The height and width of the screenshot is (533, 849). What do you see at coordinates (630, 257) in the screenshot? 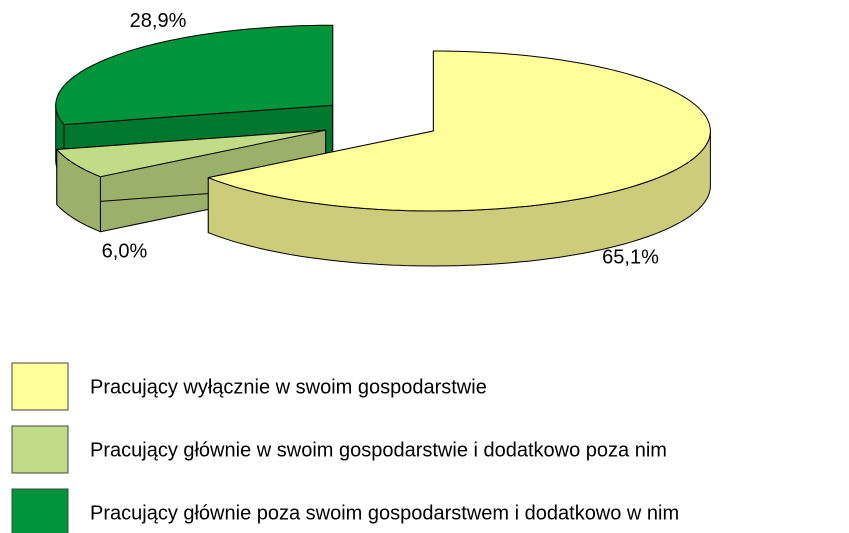
I see `data-label: 65,1%` at bounding box center [630, 257].